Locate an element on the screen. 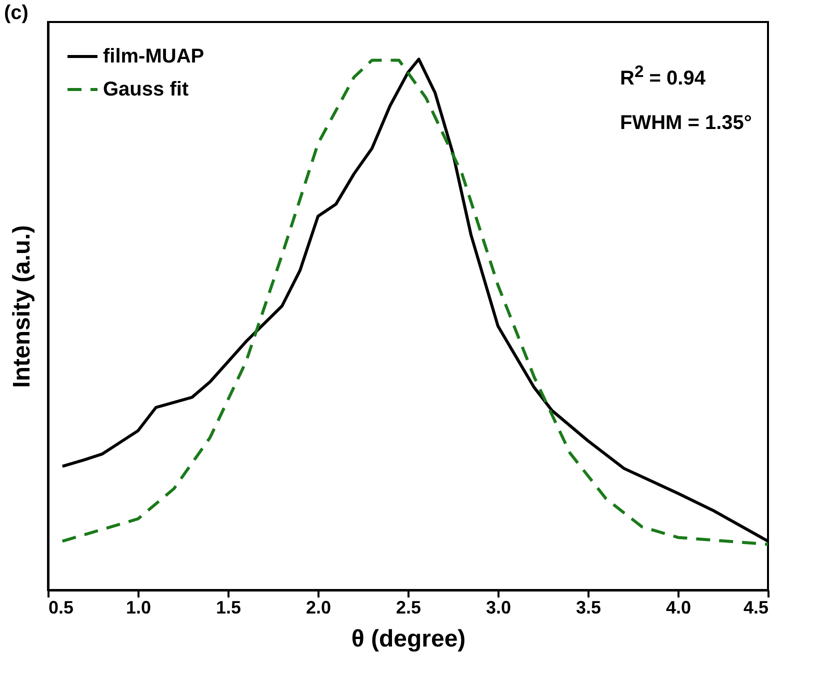 Image resolution: width=822 pixels, height=685 pixels. legend-label: film-MUAP is located at coordinates (153, 57).